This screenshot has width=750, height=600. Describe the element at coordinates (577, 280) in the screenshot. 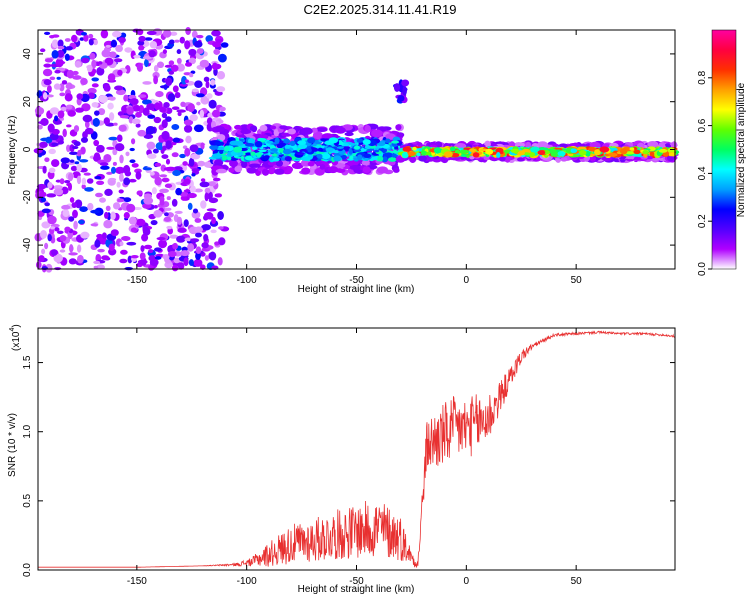

I see `spectrogram-x-tick-label: 50` at that location.